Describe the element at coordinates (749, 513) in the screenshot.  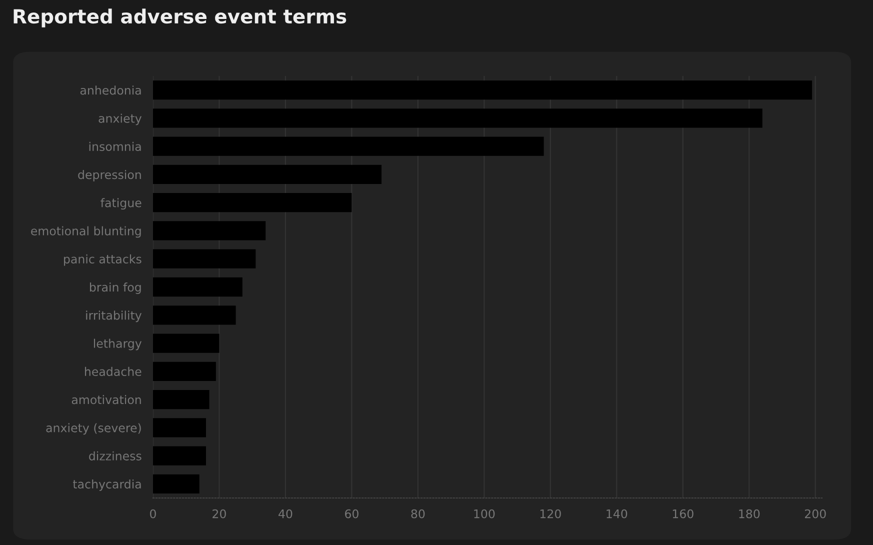
I see `x-tick-label: 180` at that location.